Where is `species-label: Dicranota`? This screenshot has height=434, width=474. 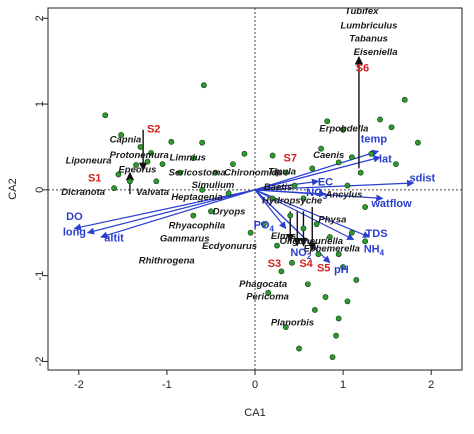
species-label: Dicranota is located at coordinates (83, 192).